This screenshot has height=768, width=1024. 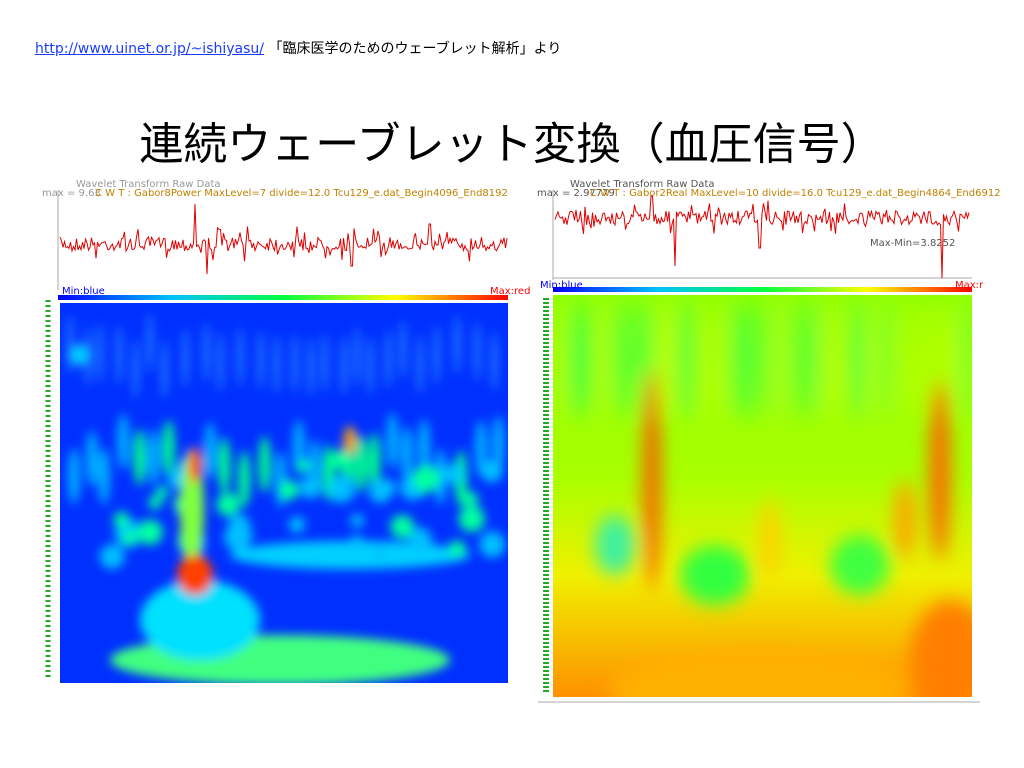 I want to click on max-color: Max:red, so click(x=510, y=291).